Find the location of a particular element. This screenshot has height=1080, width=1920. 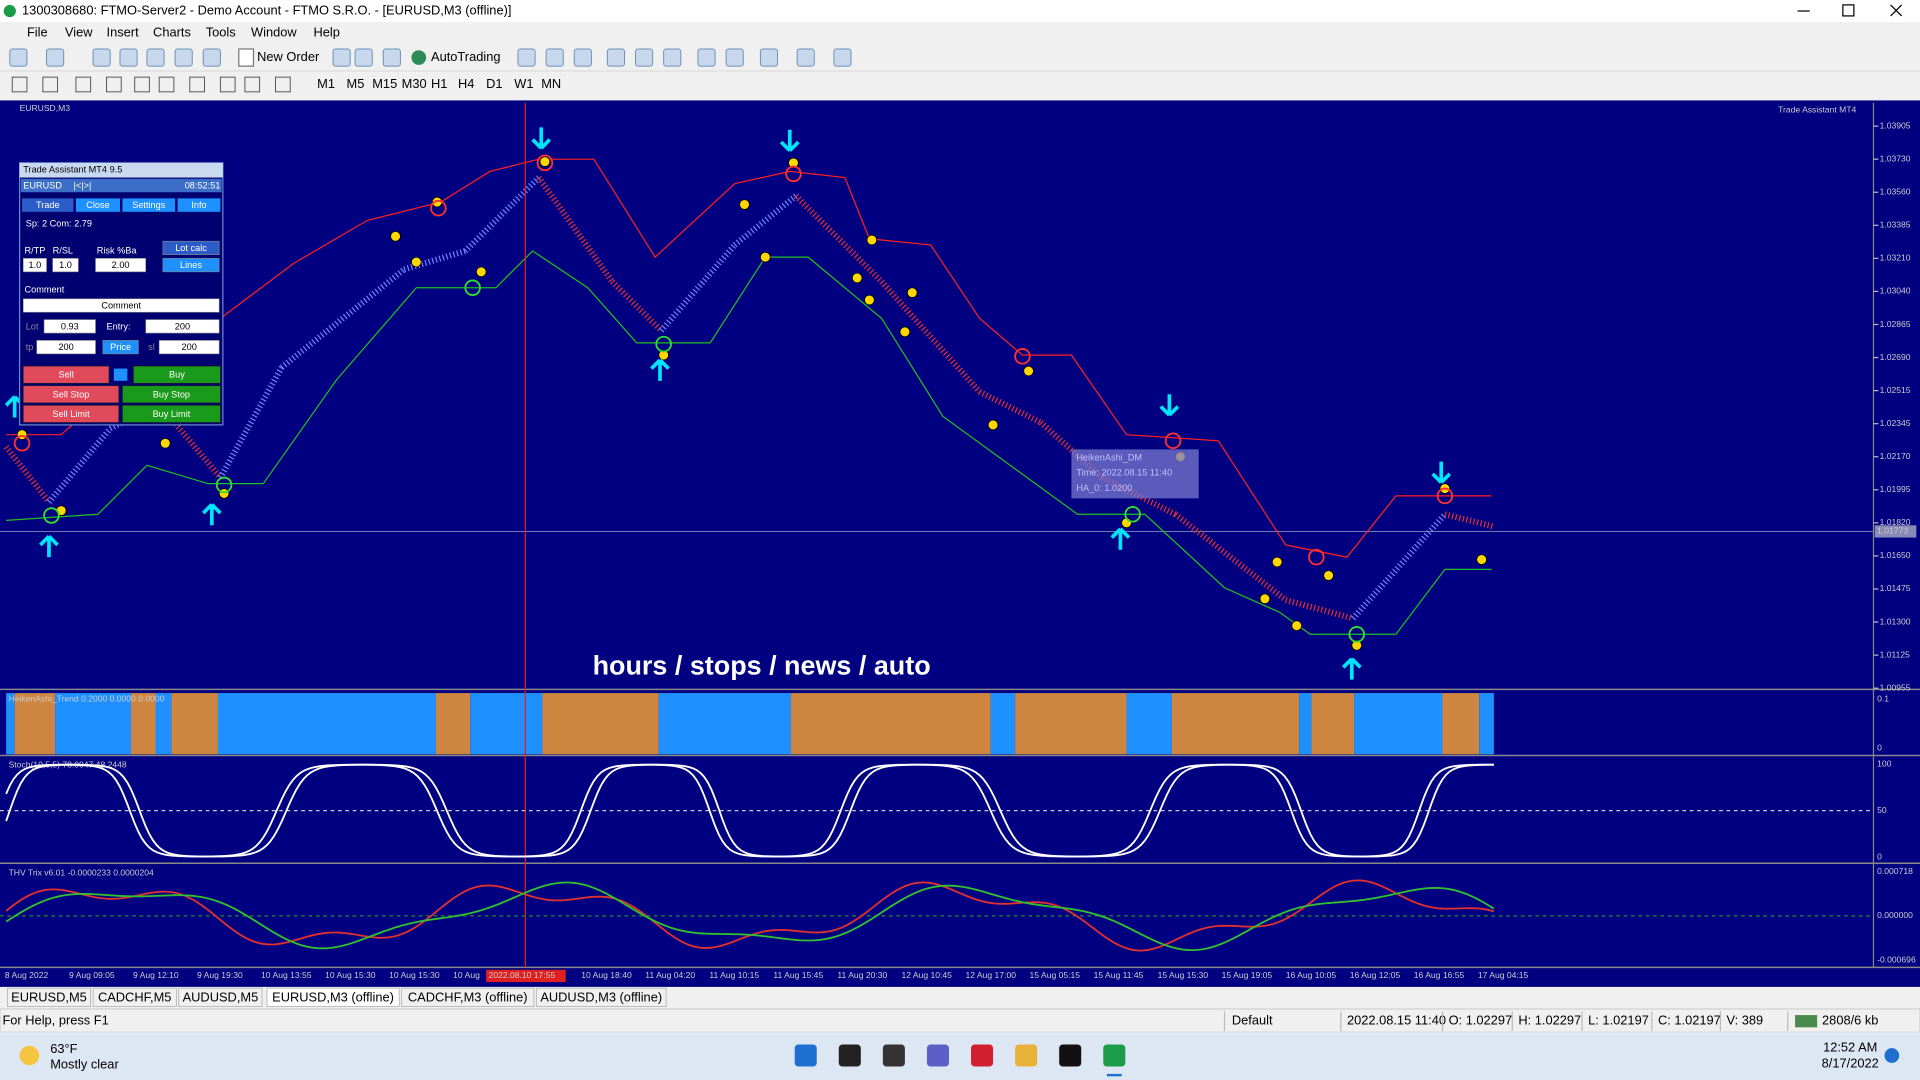

chart-tab-label: CADCHF,M3 (offline) is located at coordinates (468, 996).